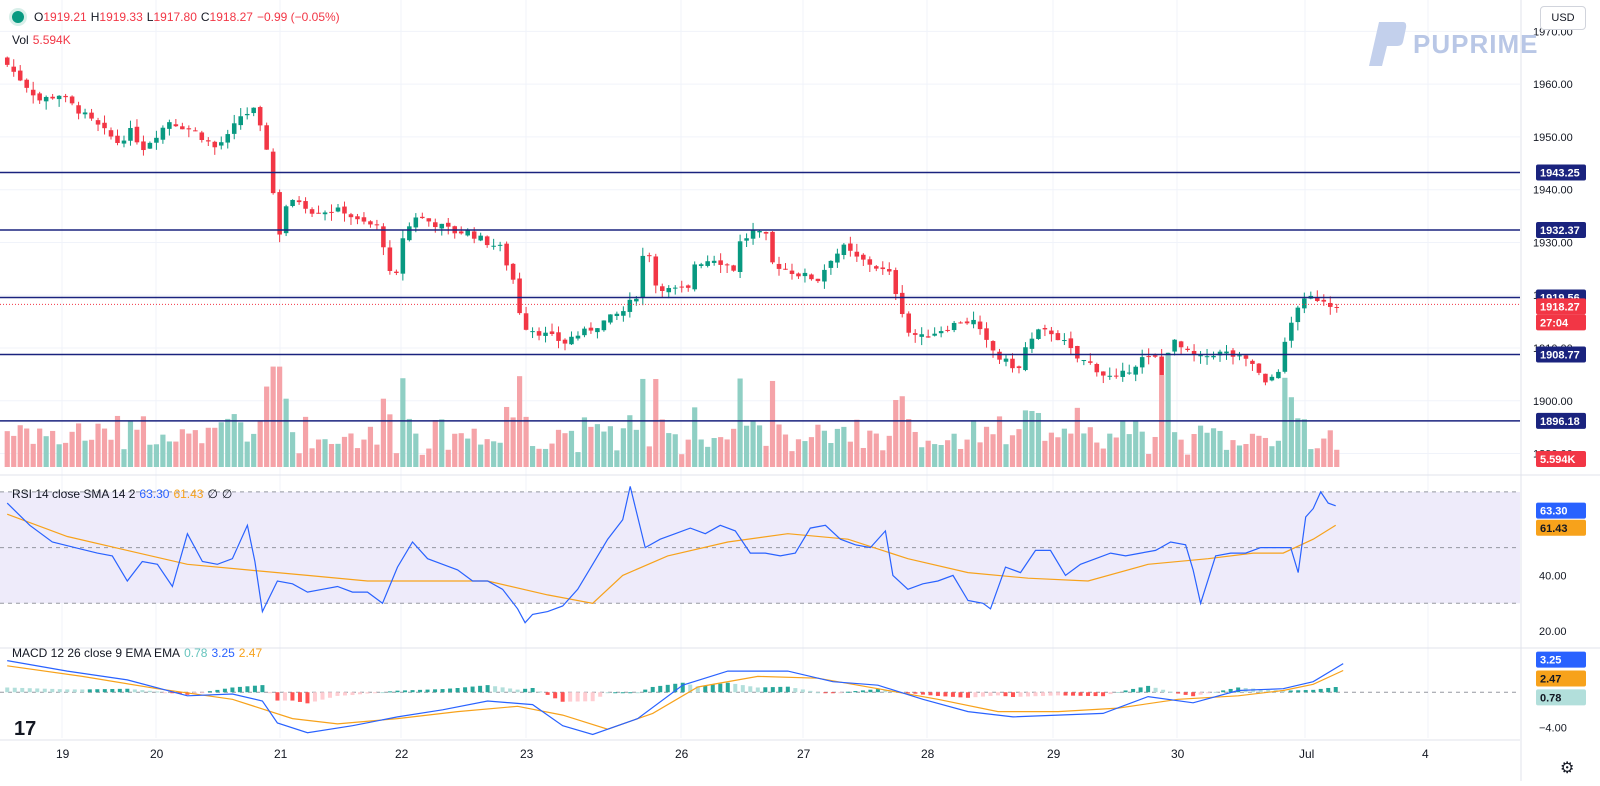 Image resolution: width=1600 pixels, height=786 pixels. What do you see at coordinates (41, 40) in the screenshot?
I see `volume-legend: Vol 5.594K` at bounding box center [41, 40].